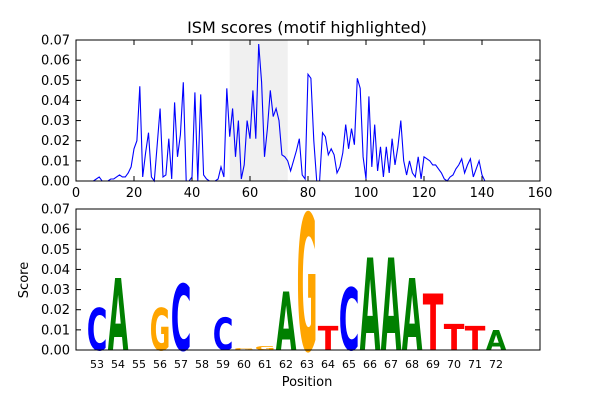  What do you see at coordinates (258, 110) in the screenshot?
I see `motif-highlight-span` at bounding box center [258, 110].